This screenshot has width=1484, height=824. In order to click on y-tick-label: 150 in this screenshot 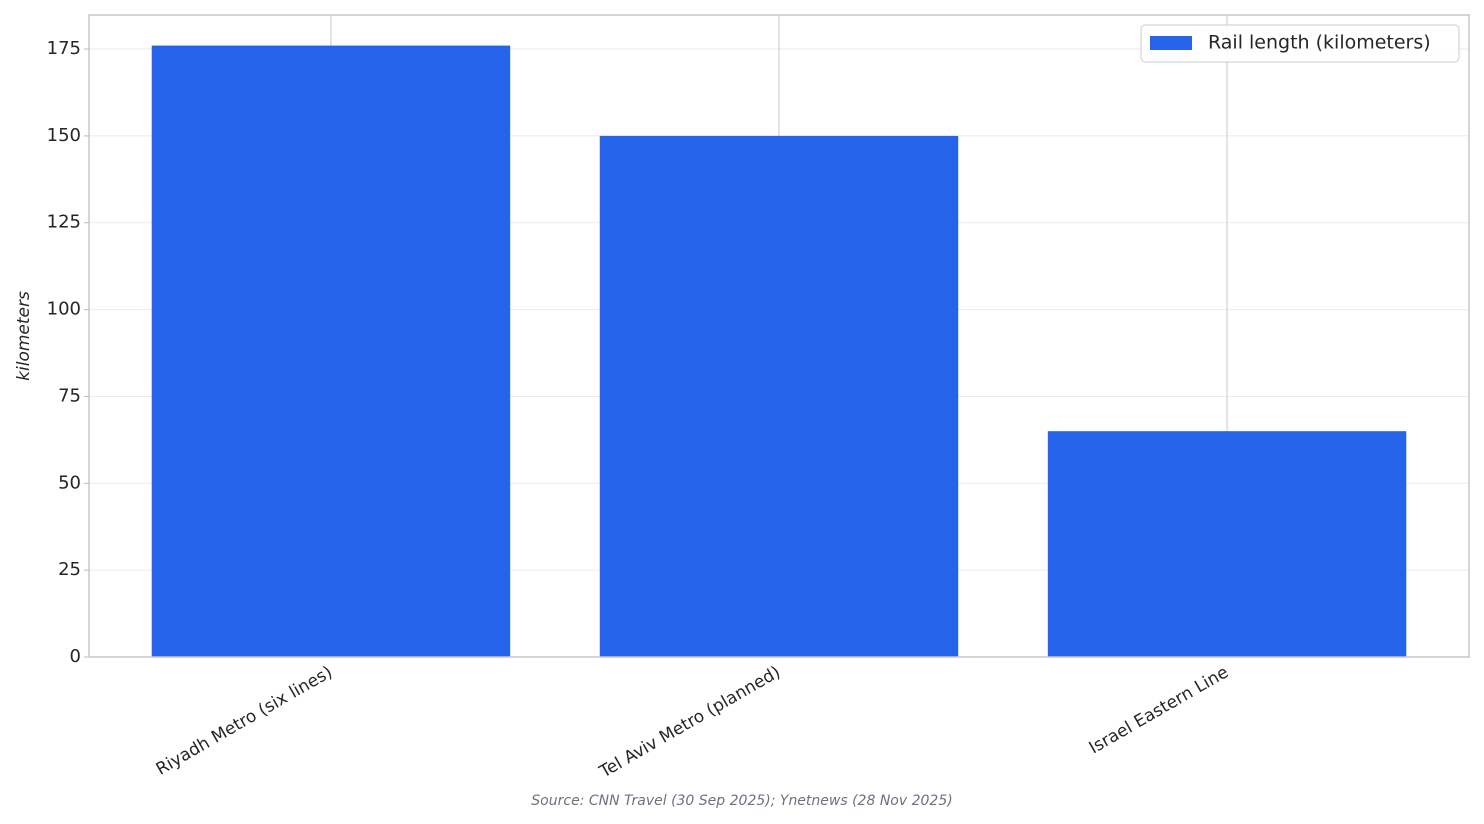, I will do `click(64, 135)`.